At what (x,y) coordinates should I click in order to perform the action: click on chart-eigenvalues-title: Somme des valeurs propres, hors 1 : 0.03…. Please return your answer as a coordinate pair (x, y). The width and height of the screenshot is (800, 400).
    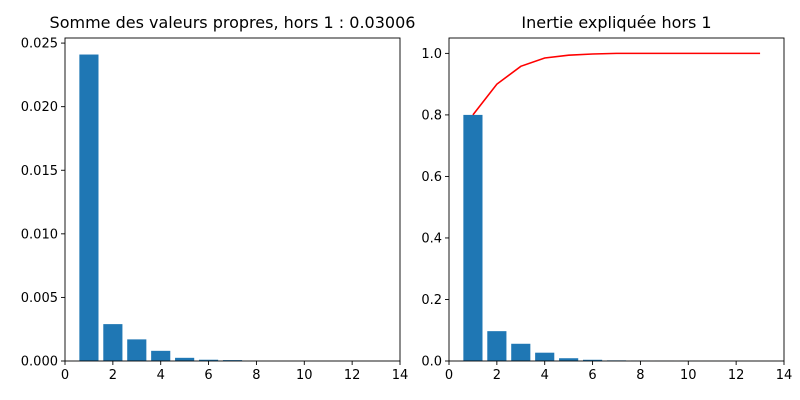
    Looking at the image, I should click on (233, 22).